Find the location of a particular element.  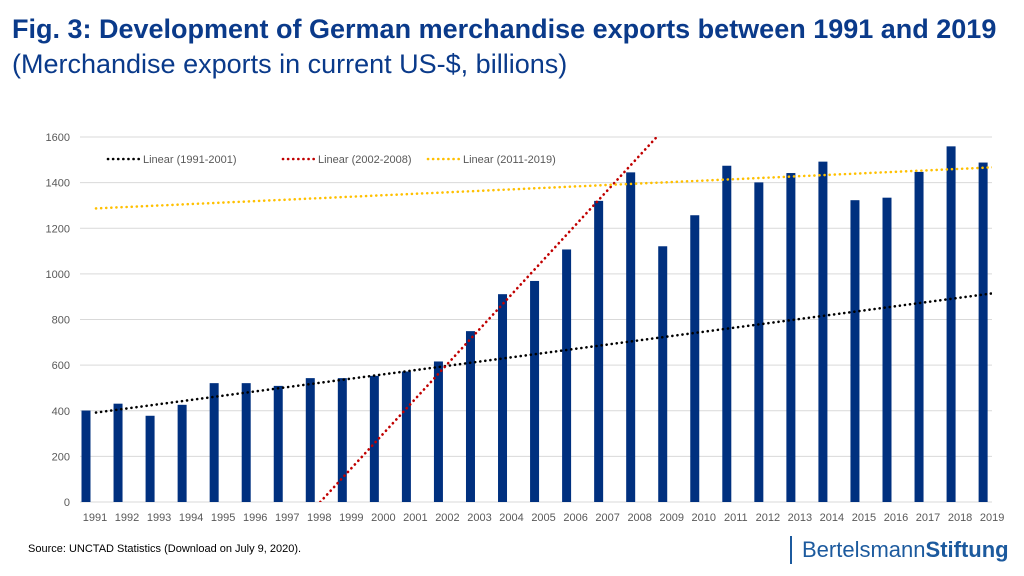

y-tick-label: 1600 is located at coordinates (58, 138).